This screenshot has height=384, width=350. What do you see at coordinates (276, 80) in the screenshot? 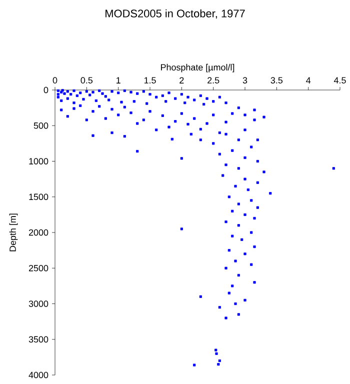
I see `x-tick-label: 3.5` at bounding box center [276, 80].